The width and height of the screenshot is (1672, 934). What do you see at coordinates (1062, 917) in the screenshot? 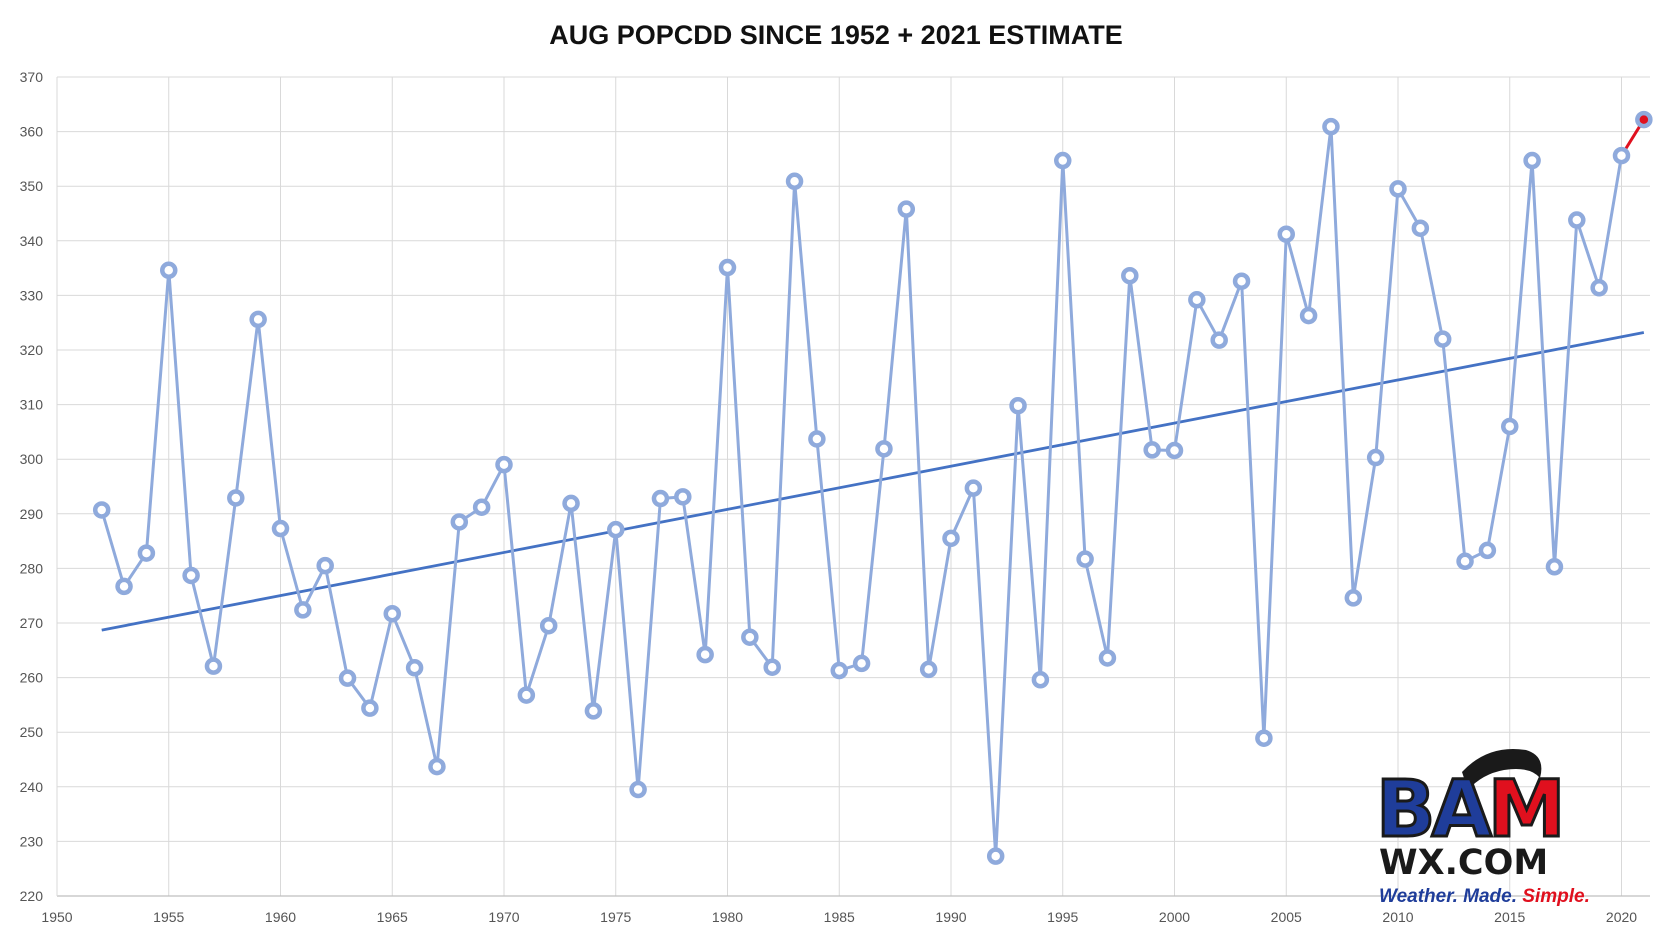
I see `x-tick-label: 1995` at bounding box center [1062, 917].